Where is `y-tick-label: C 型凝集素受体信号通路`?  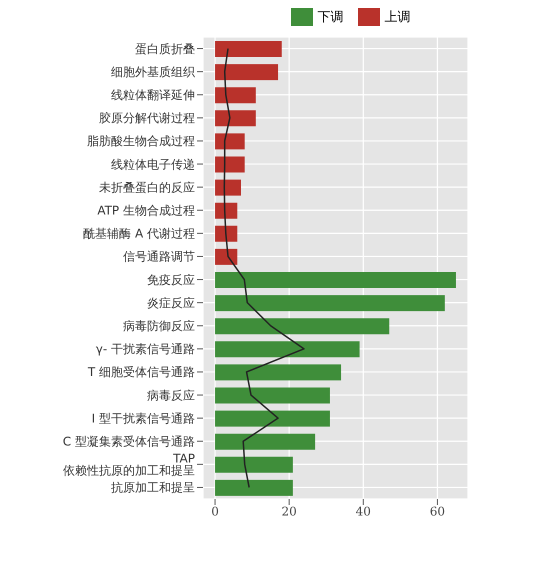
y-tick-label: C 型凝集素受体信号通路 is located at coordinates (128, 441).